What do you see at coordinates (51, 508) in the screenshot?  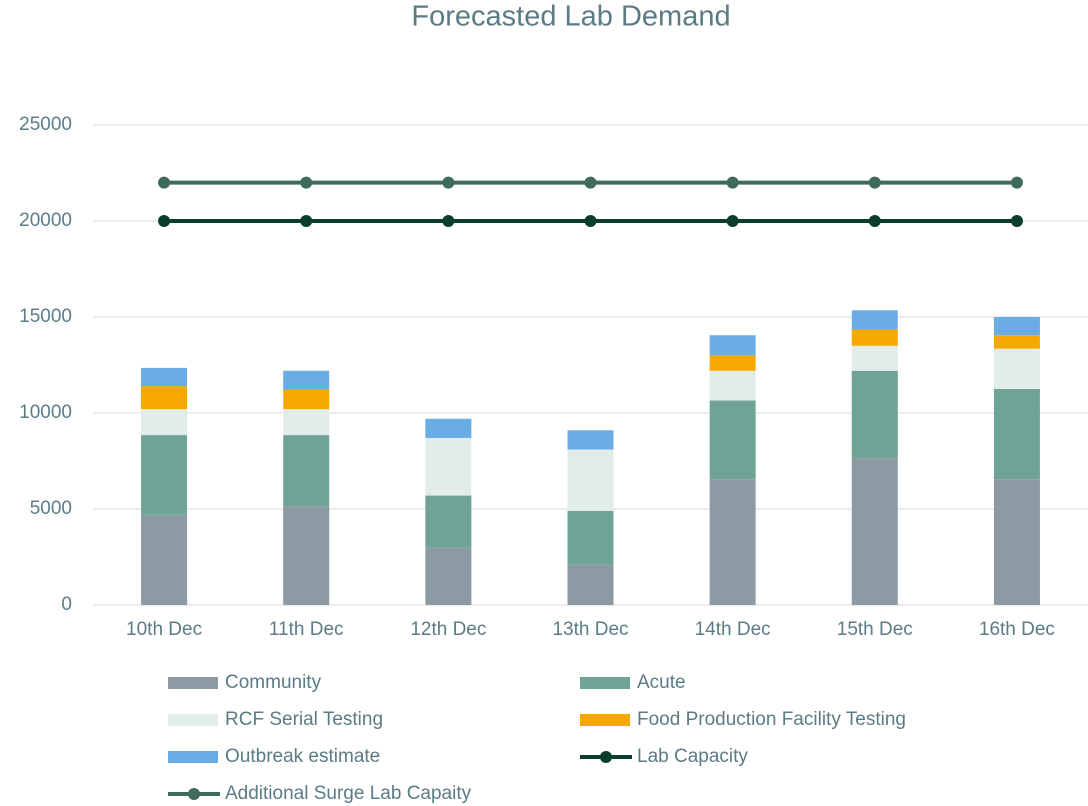 I see `y-tick-label: 5000` at bounding box center [51, 508].